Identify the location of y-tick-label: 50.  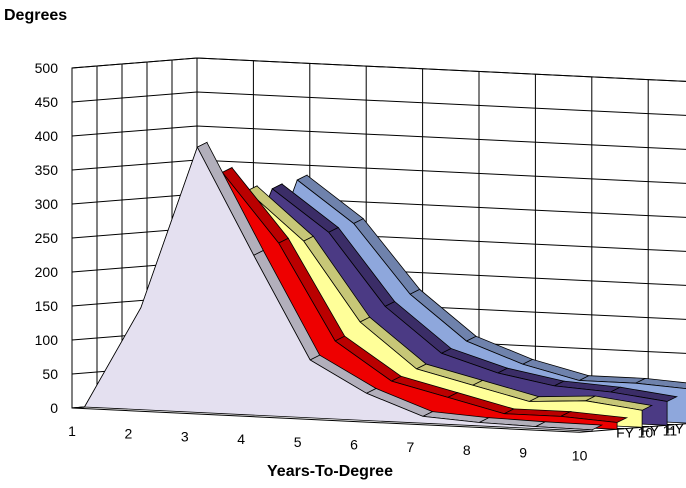
(50, 374).